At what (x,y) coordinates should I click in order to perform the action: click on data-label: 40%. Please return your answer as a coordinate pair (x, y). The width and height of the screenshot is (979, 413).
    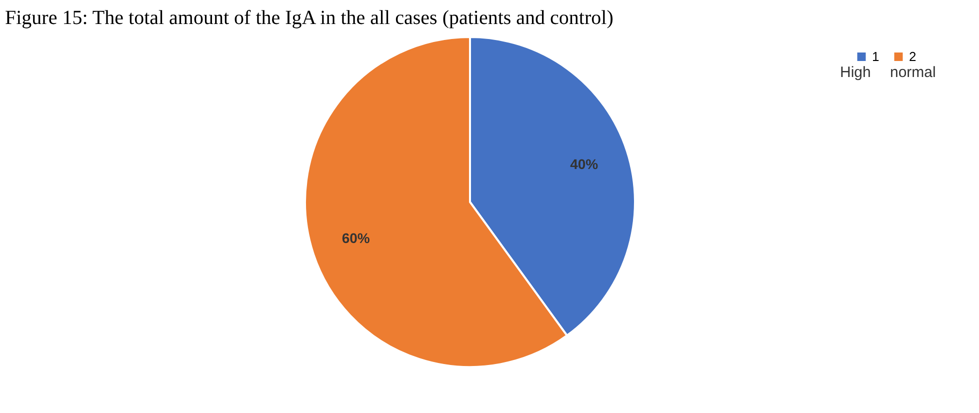
    Looking at the image, I should click on (584, 164).